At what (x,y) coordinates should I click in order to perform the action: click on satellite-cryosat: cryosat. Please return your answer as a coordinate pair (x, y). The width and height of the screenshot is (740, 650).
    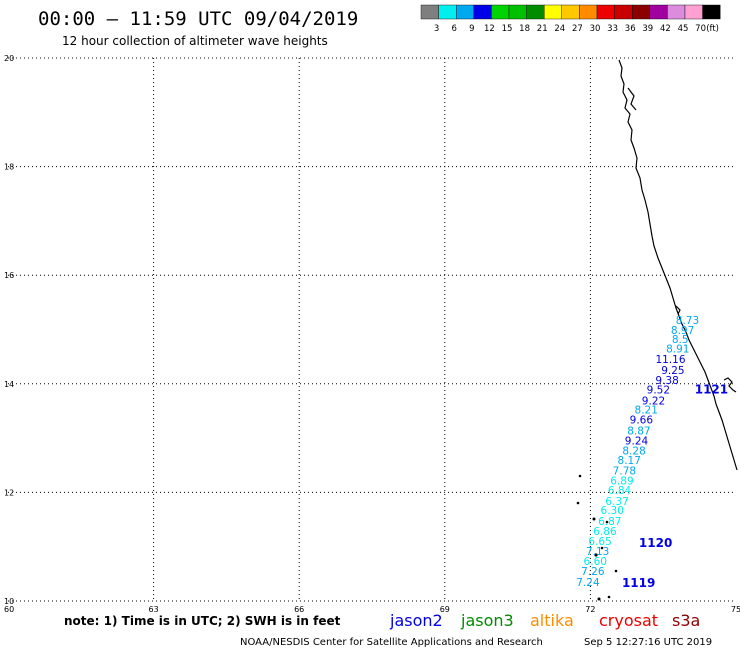
    Looking at the image, I should click on (628, 620).